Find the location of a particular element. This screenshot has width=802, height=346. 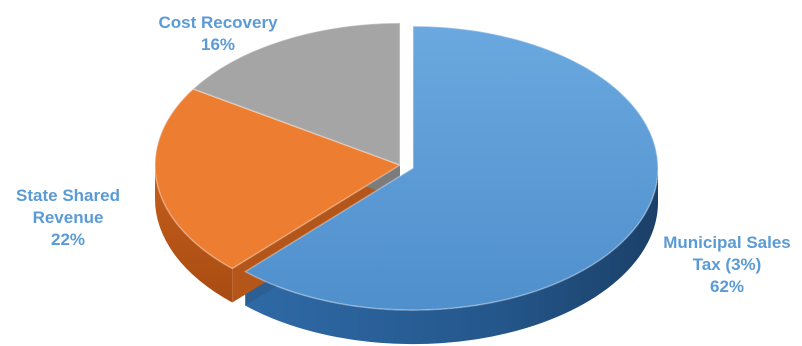

slice-cost-recovery is located at coordinates (296, 94).